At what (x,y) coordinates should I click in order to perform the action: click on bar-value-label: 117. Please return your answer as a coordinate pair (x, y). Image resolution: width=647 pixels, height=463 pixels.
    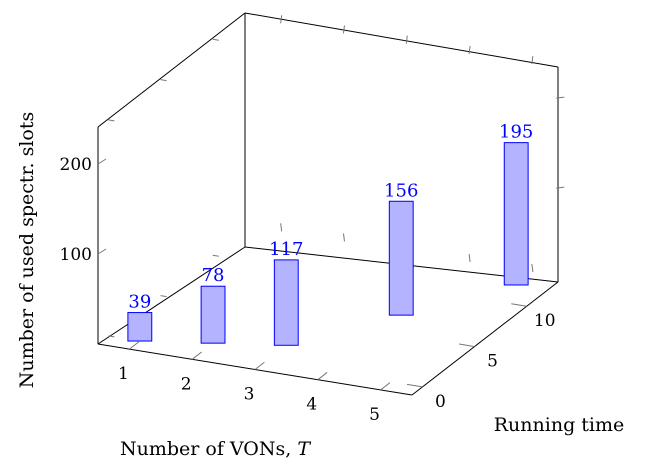
    Looking at the image, I should click on (286, 249).